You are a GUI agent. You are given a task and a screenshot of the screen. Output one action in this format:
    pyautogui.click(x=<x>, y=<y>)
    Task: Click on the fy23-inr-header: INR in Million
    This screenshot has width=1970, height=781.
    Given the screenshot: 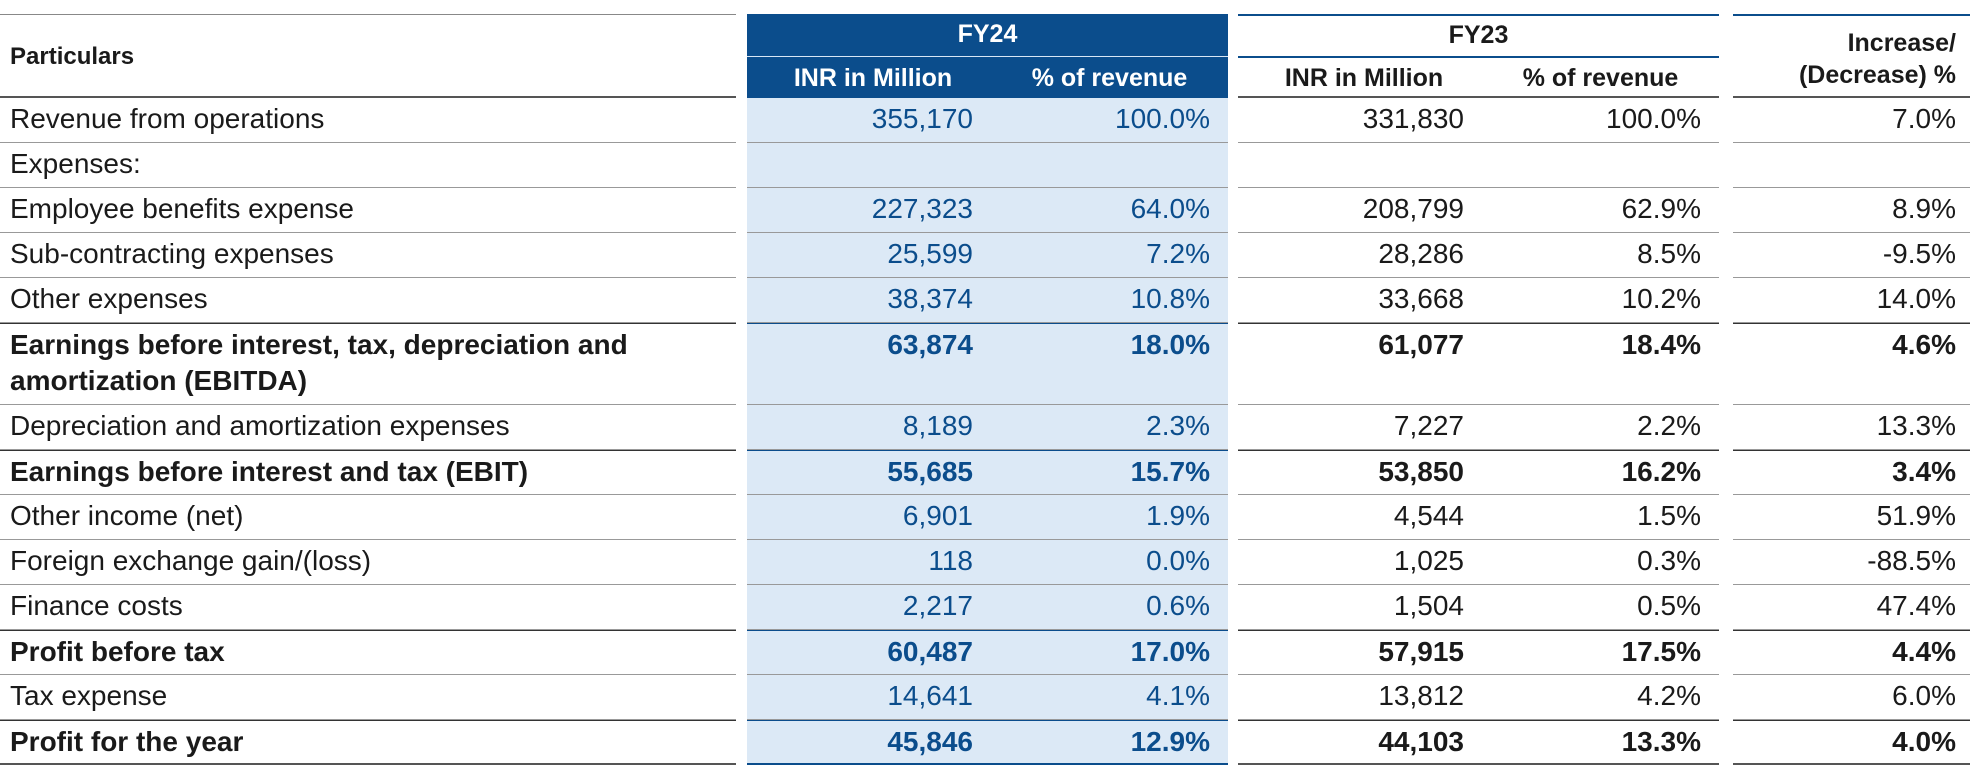 What is the action you would take?
    pyautogui.click(x=1364, y=78)
    